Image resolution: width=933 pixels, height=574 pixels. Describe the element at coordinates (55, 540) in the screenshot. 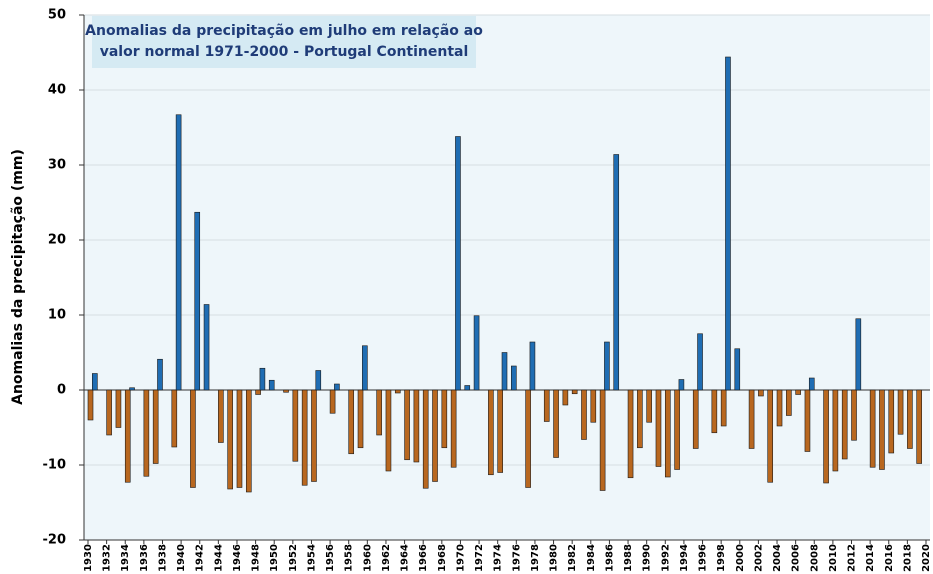

I see `y-tick-label: -20` at that location.